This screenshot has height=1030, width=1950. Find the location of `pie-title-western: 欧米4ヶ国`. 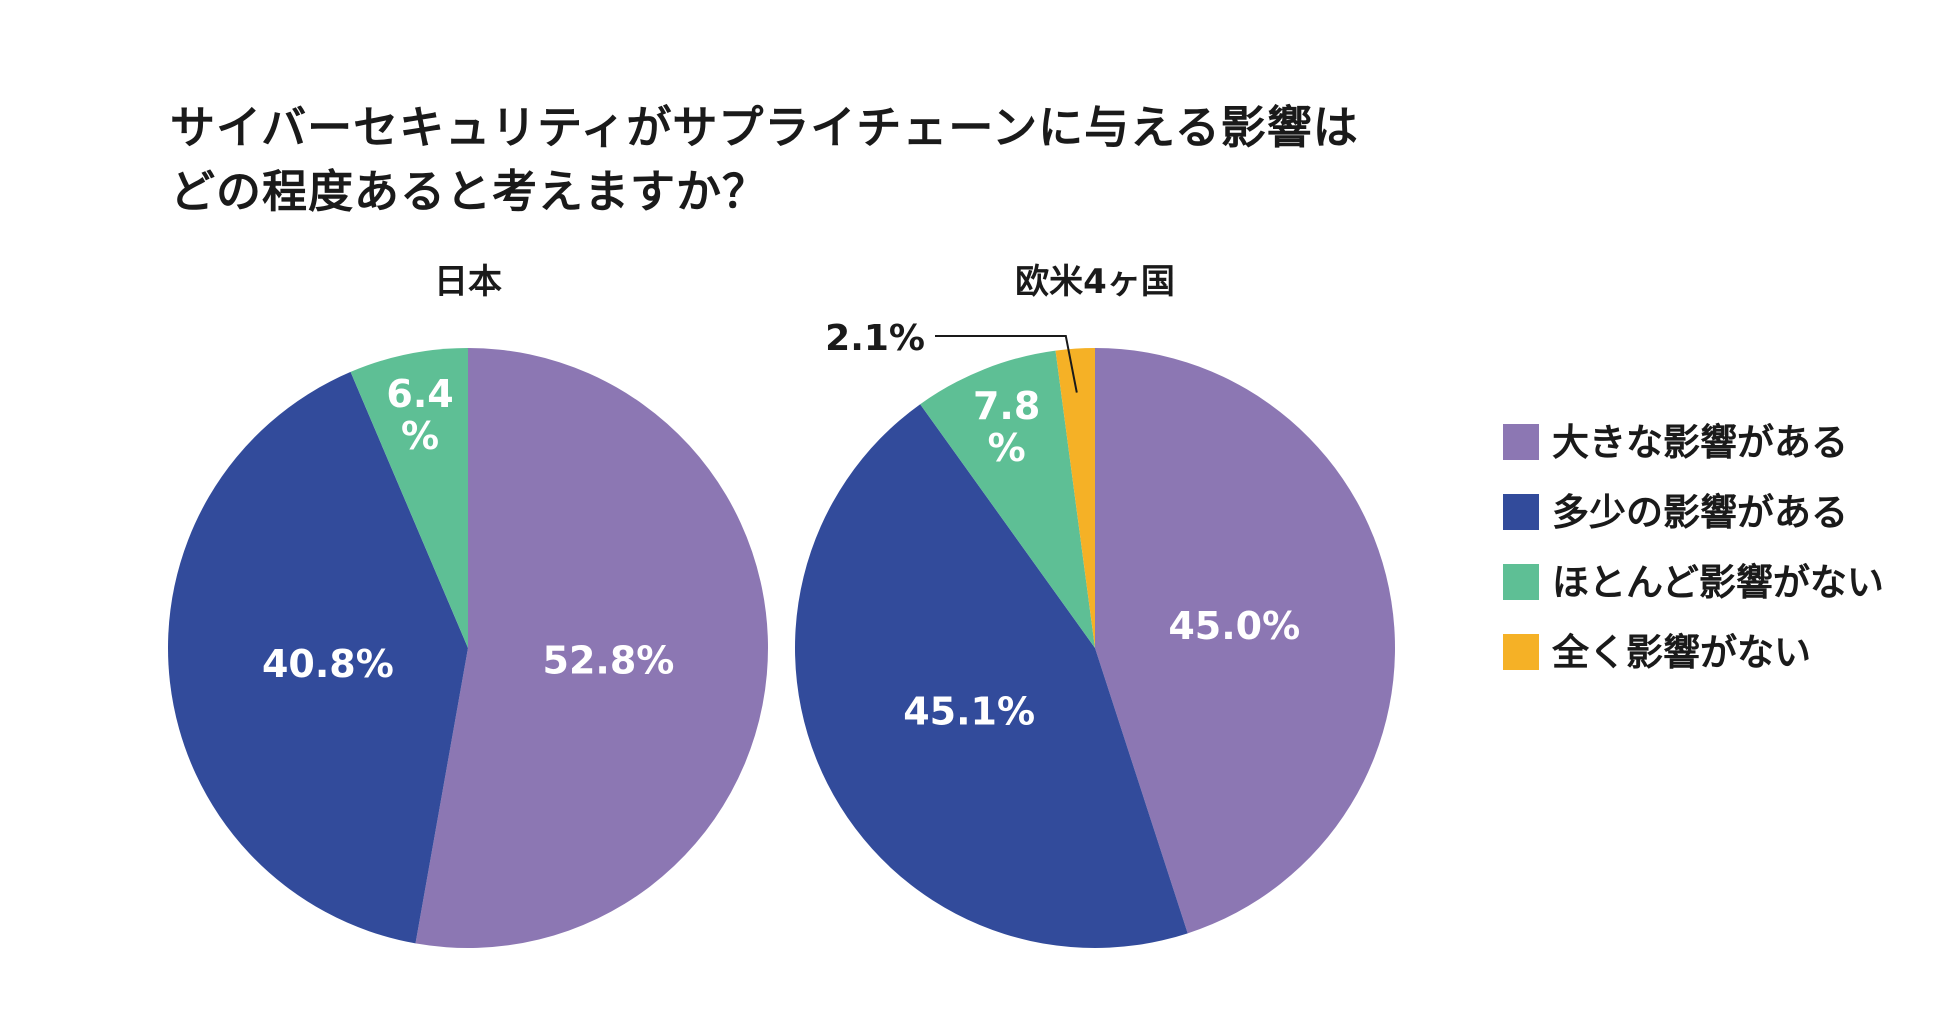

pie-title-western: 欧米4ヶ国 is located at coordinates (1095, 282).